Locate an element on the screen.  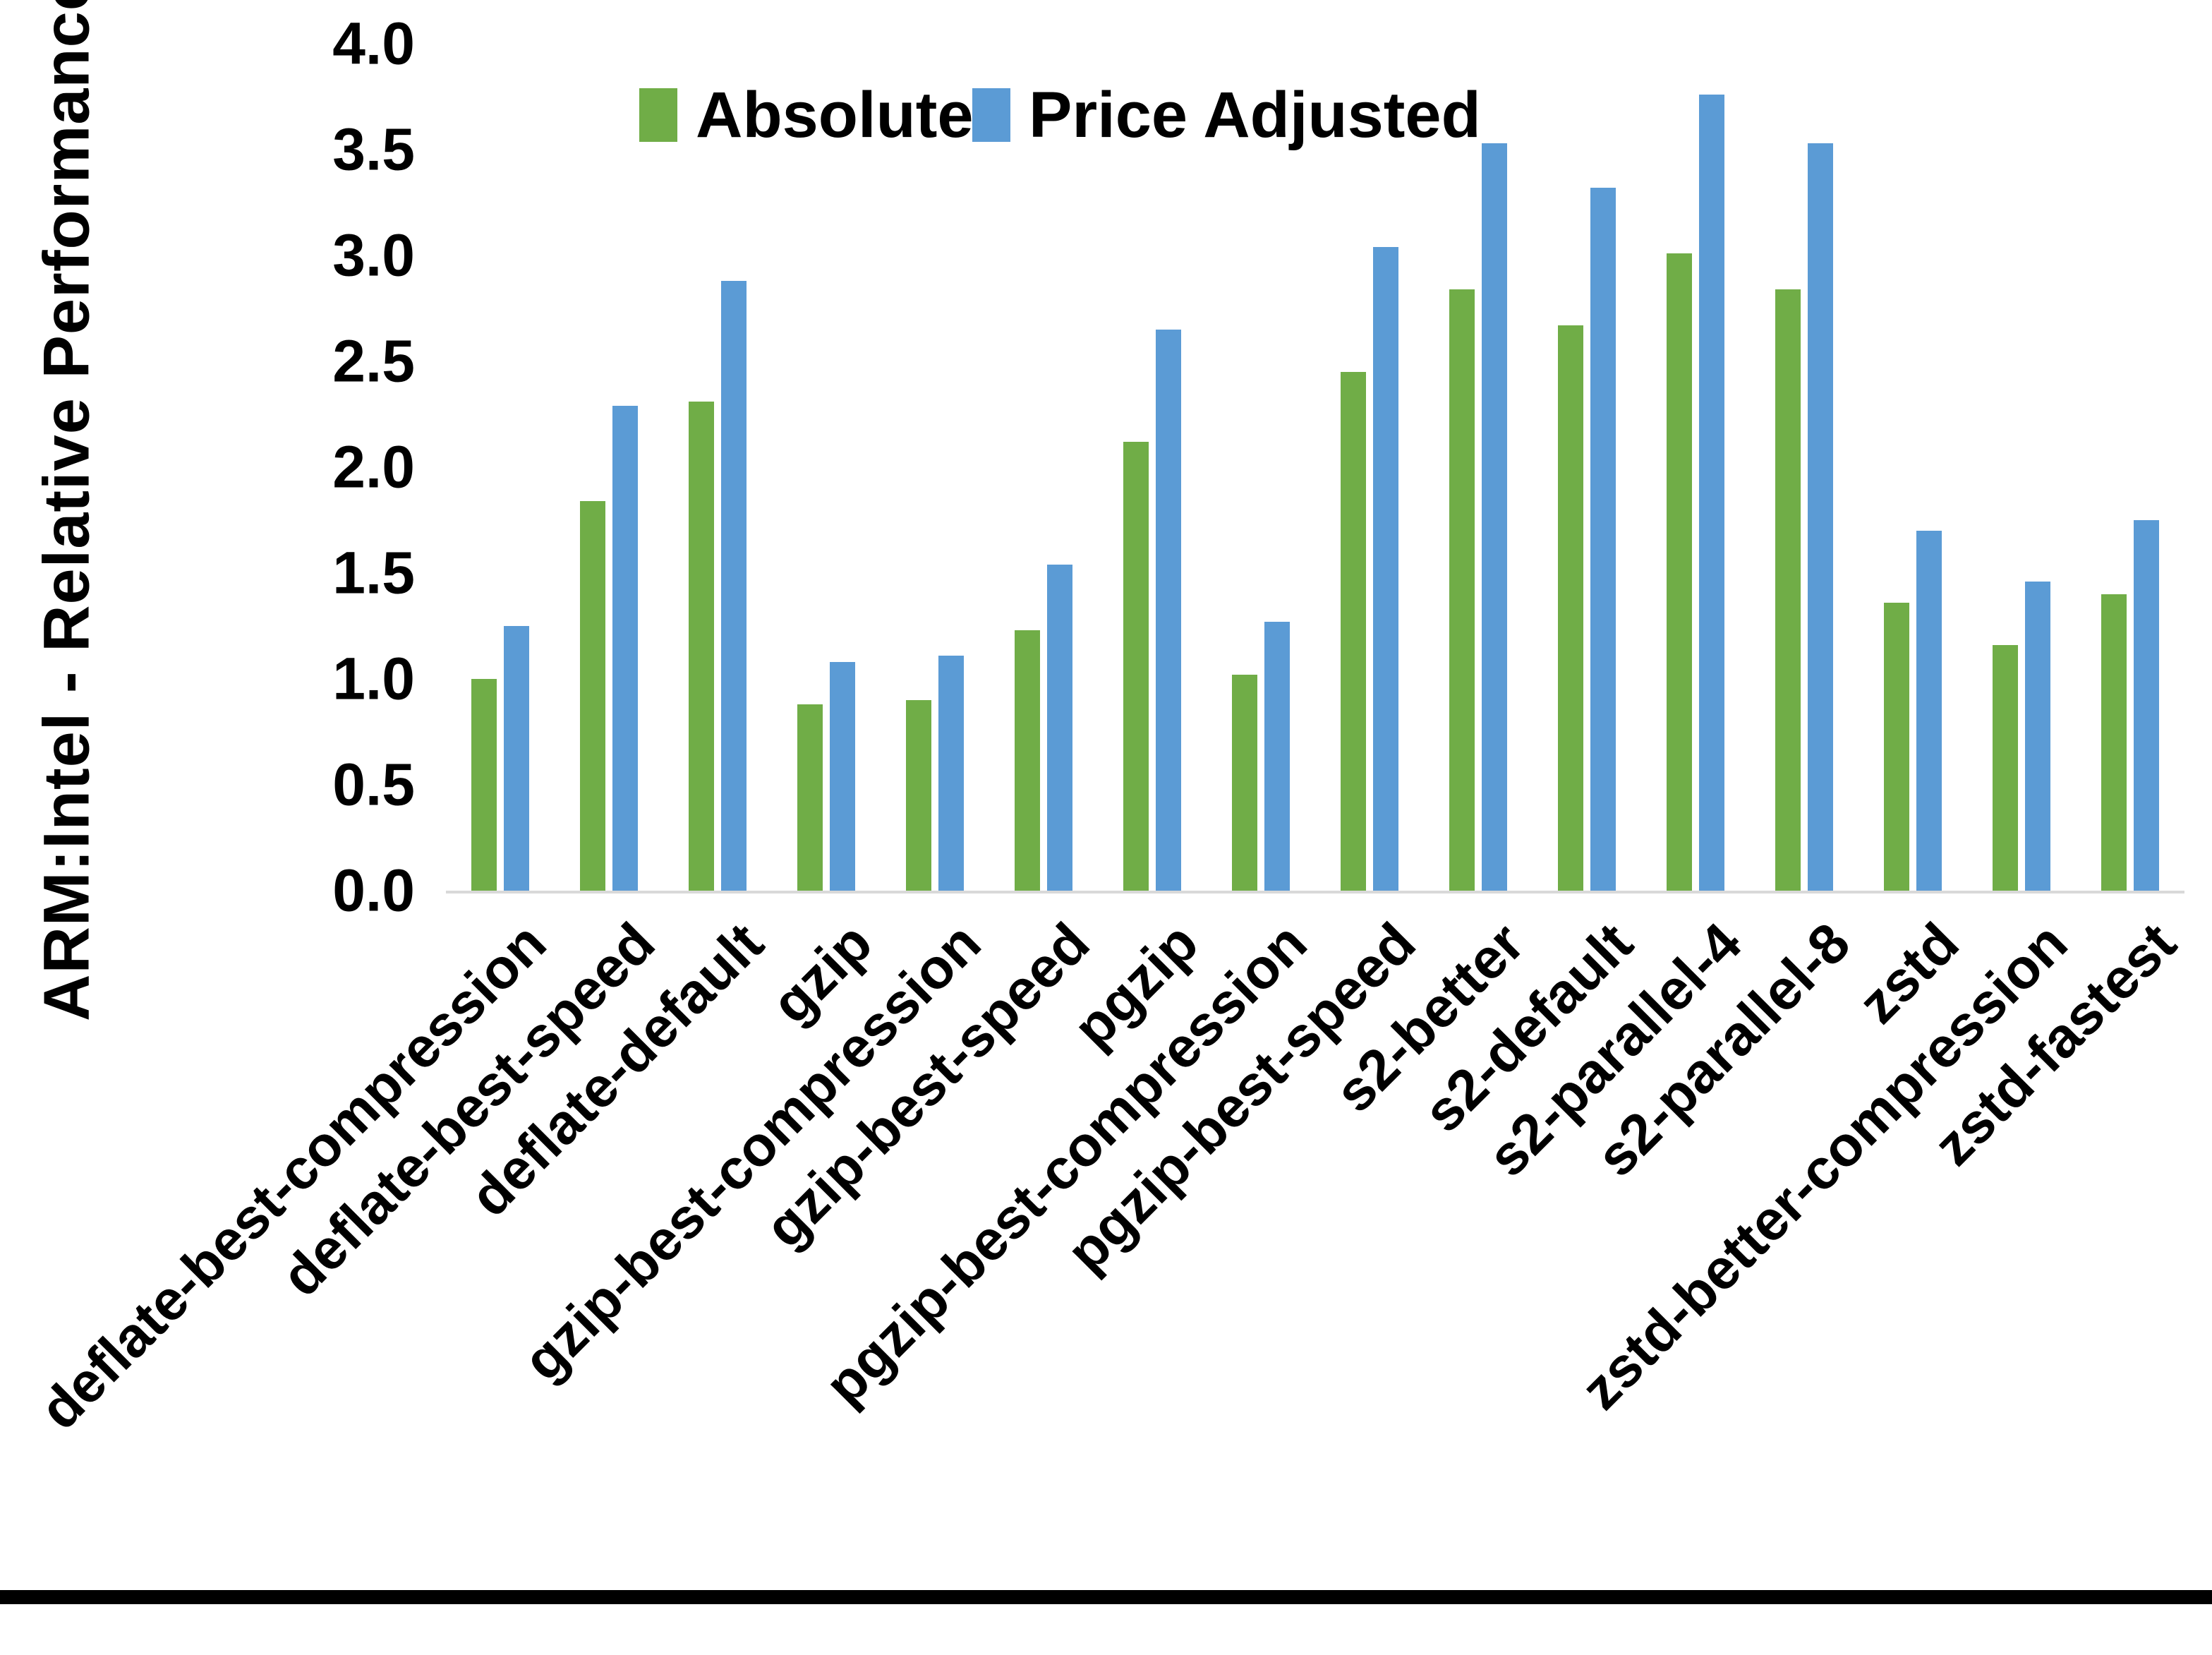
bar-absolute-zstd-fastest is located at coordinates (2114, 743).